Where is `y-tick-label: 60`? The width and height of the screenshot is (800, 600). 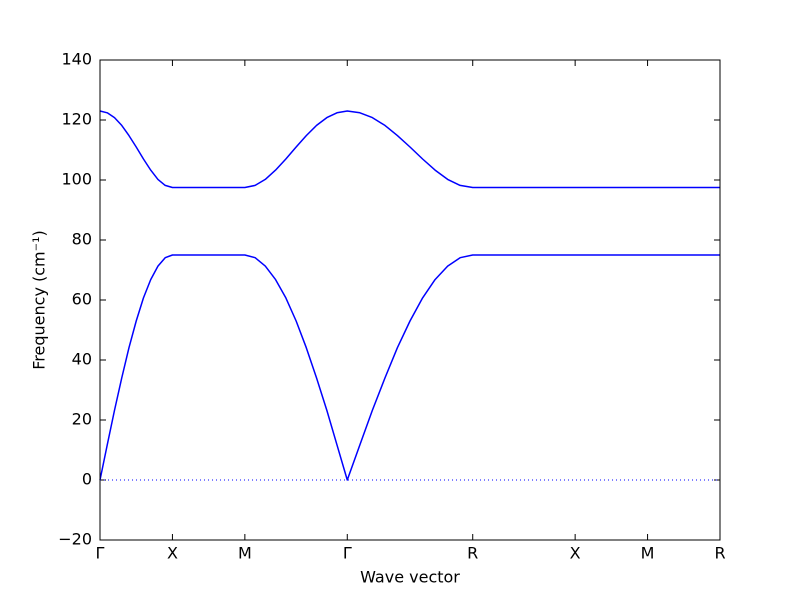
y-tick-label: 60 is located at coordinates (82, 299).